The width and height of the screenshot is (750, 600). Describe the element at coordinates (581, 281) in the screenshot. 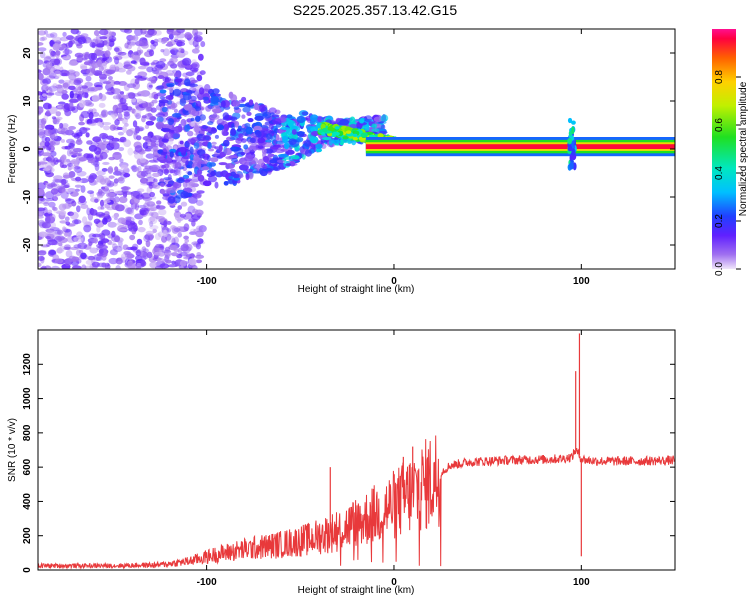

I see `x-tick-label: 100` at that location.